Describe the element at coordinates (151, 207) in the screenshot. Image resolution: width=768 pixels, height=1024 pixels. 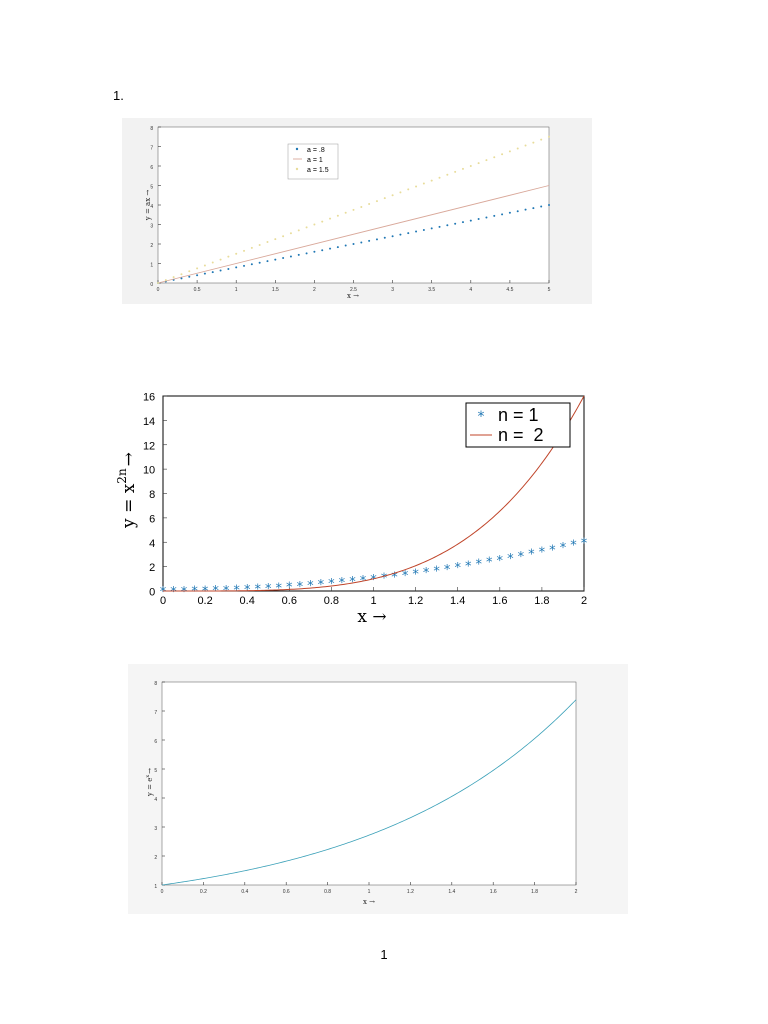
I see `chart-1-y-tick-label: 4` at that location.